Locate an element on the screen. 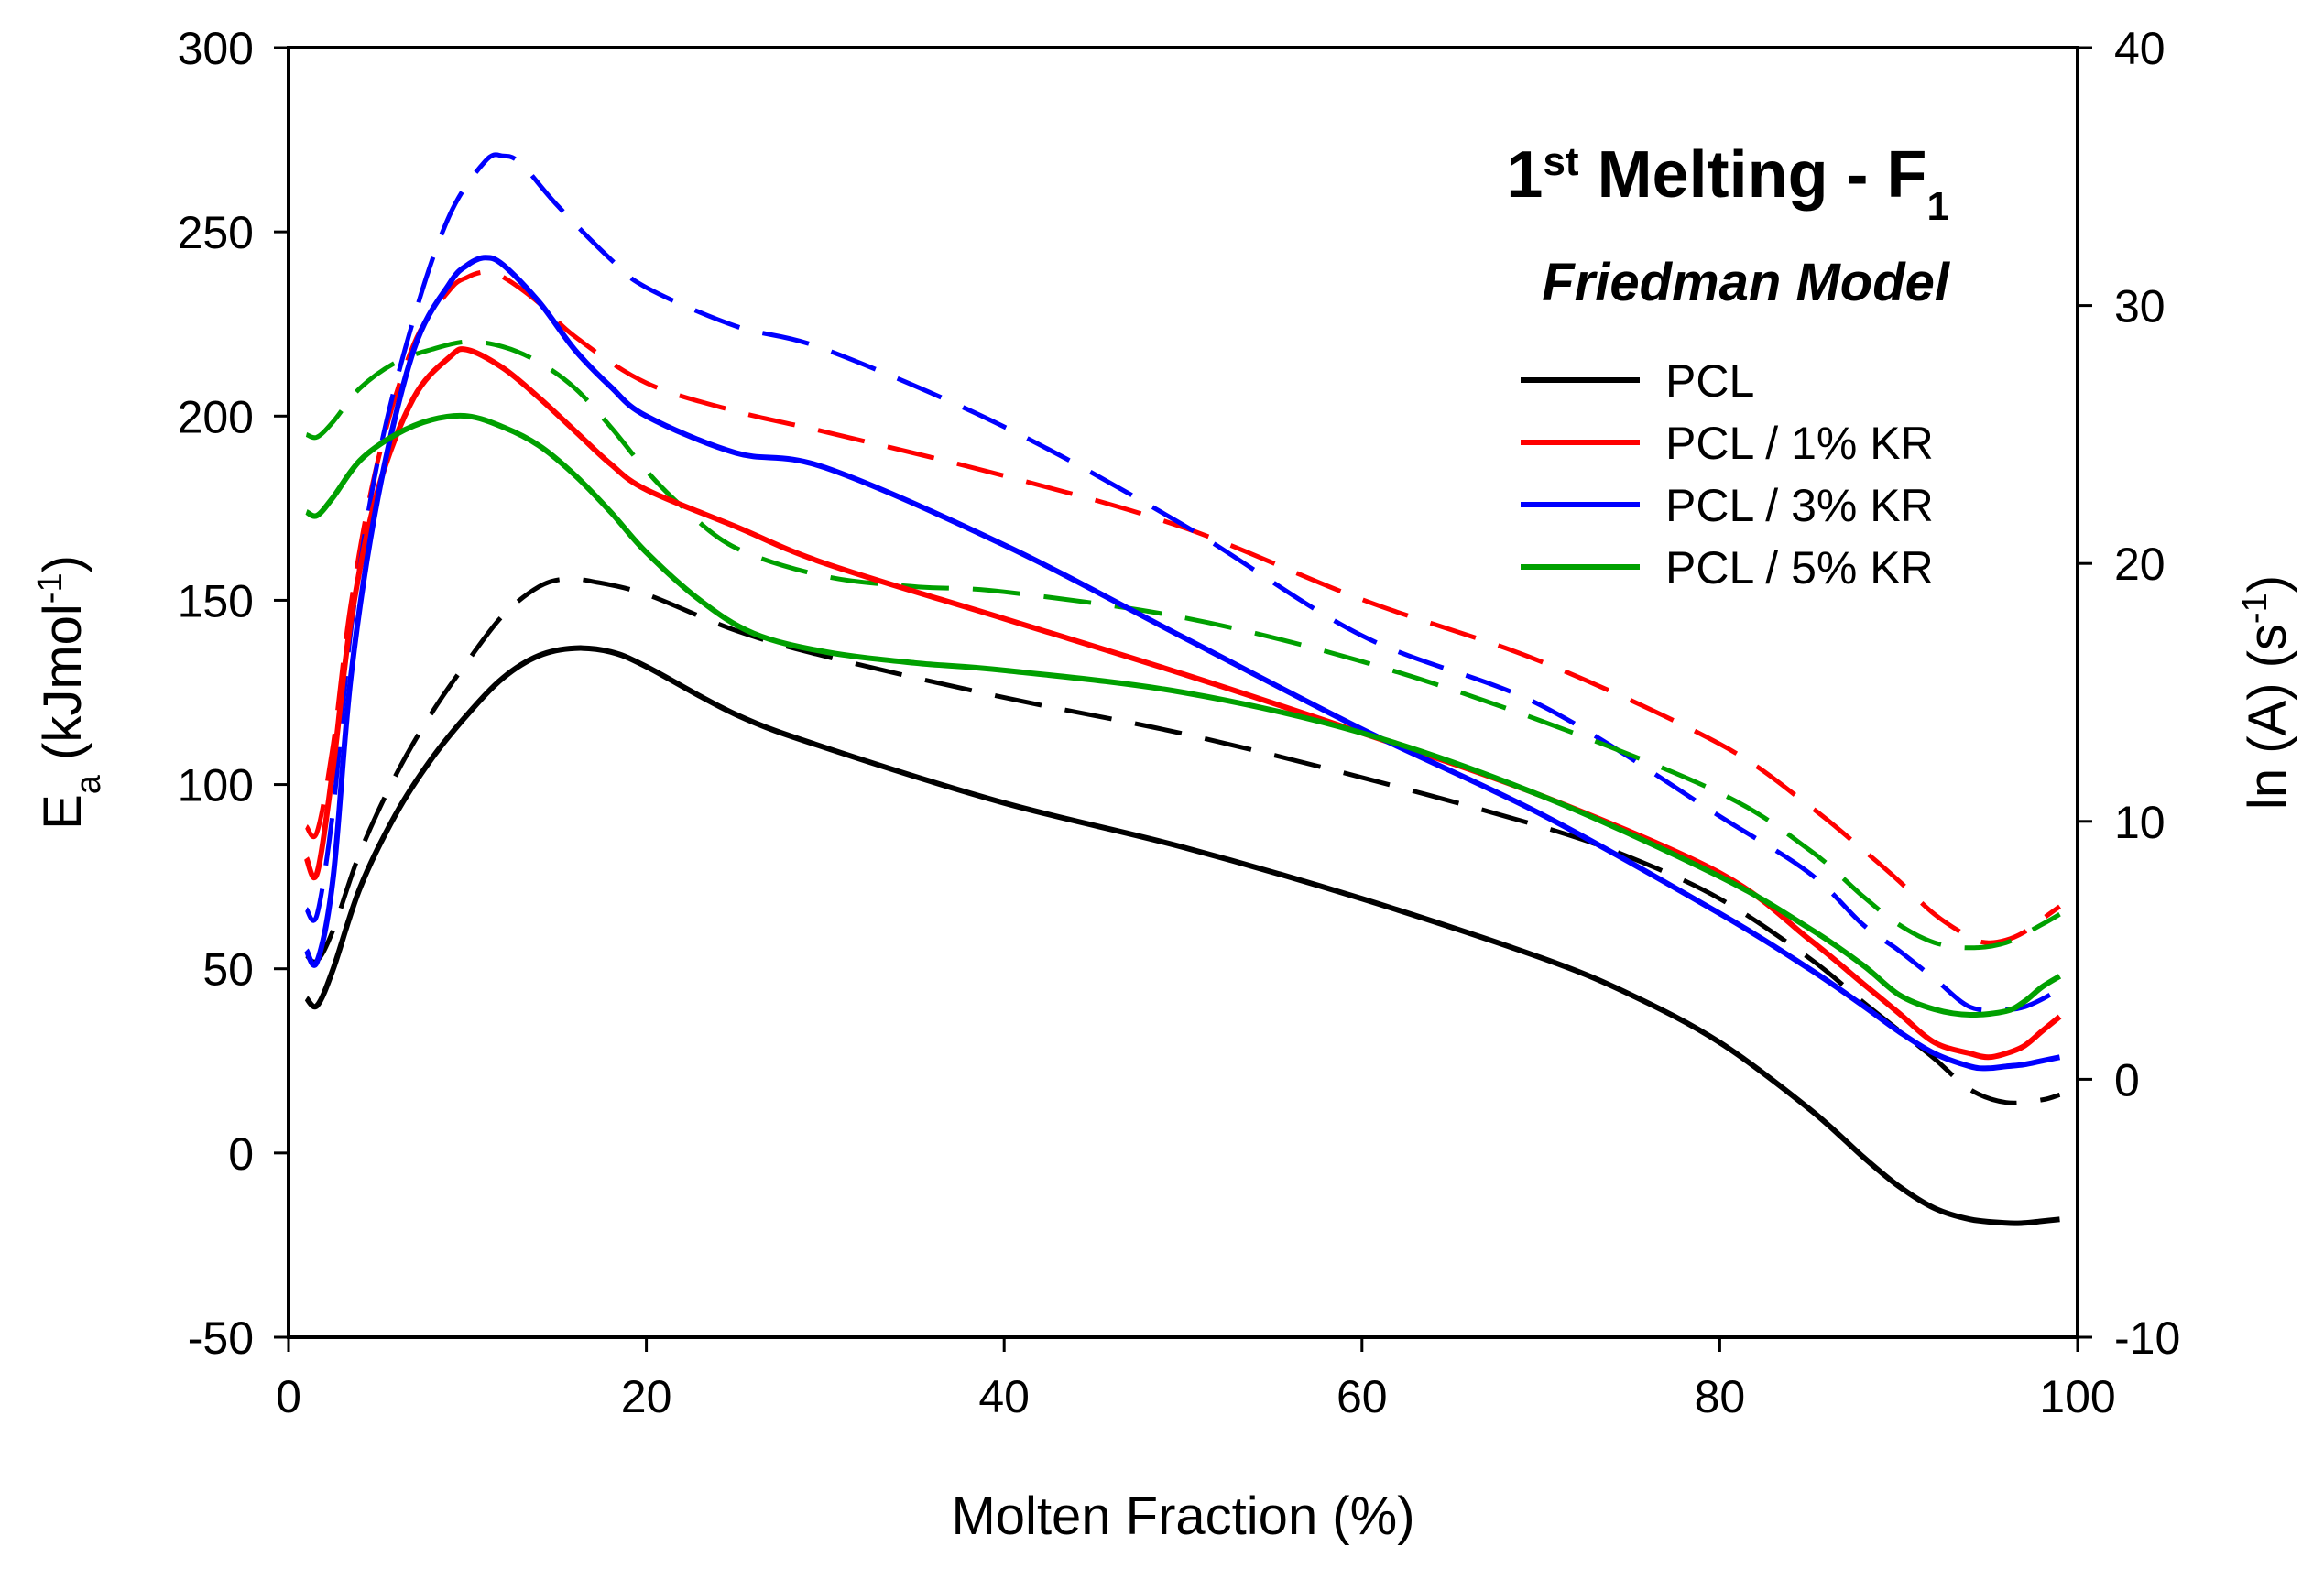  y2-tick-label: 40 is located at coordinates (2140, 49).